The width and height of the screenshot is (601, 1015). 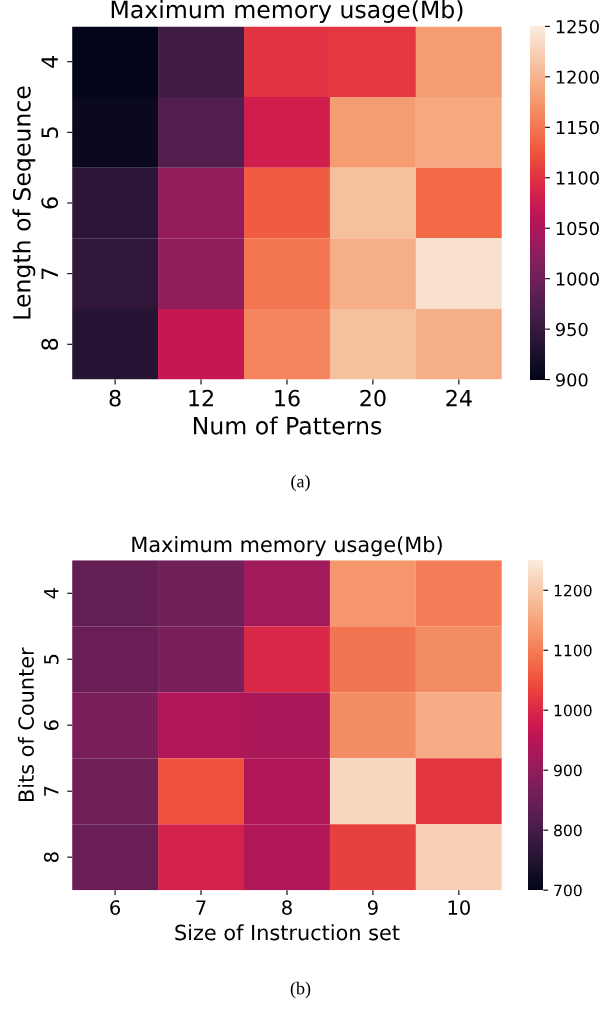 I want to click on x-tick-label: 16, so click(x=287, y=398).